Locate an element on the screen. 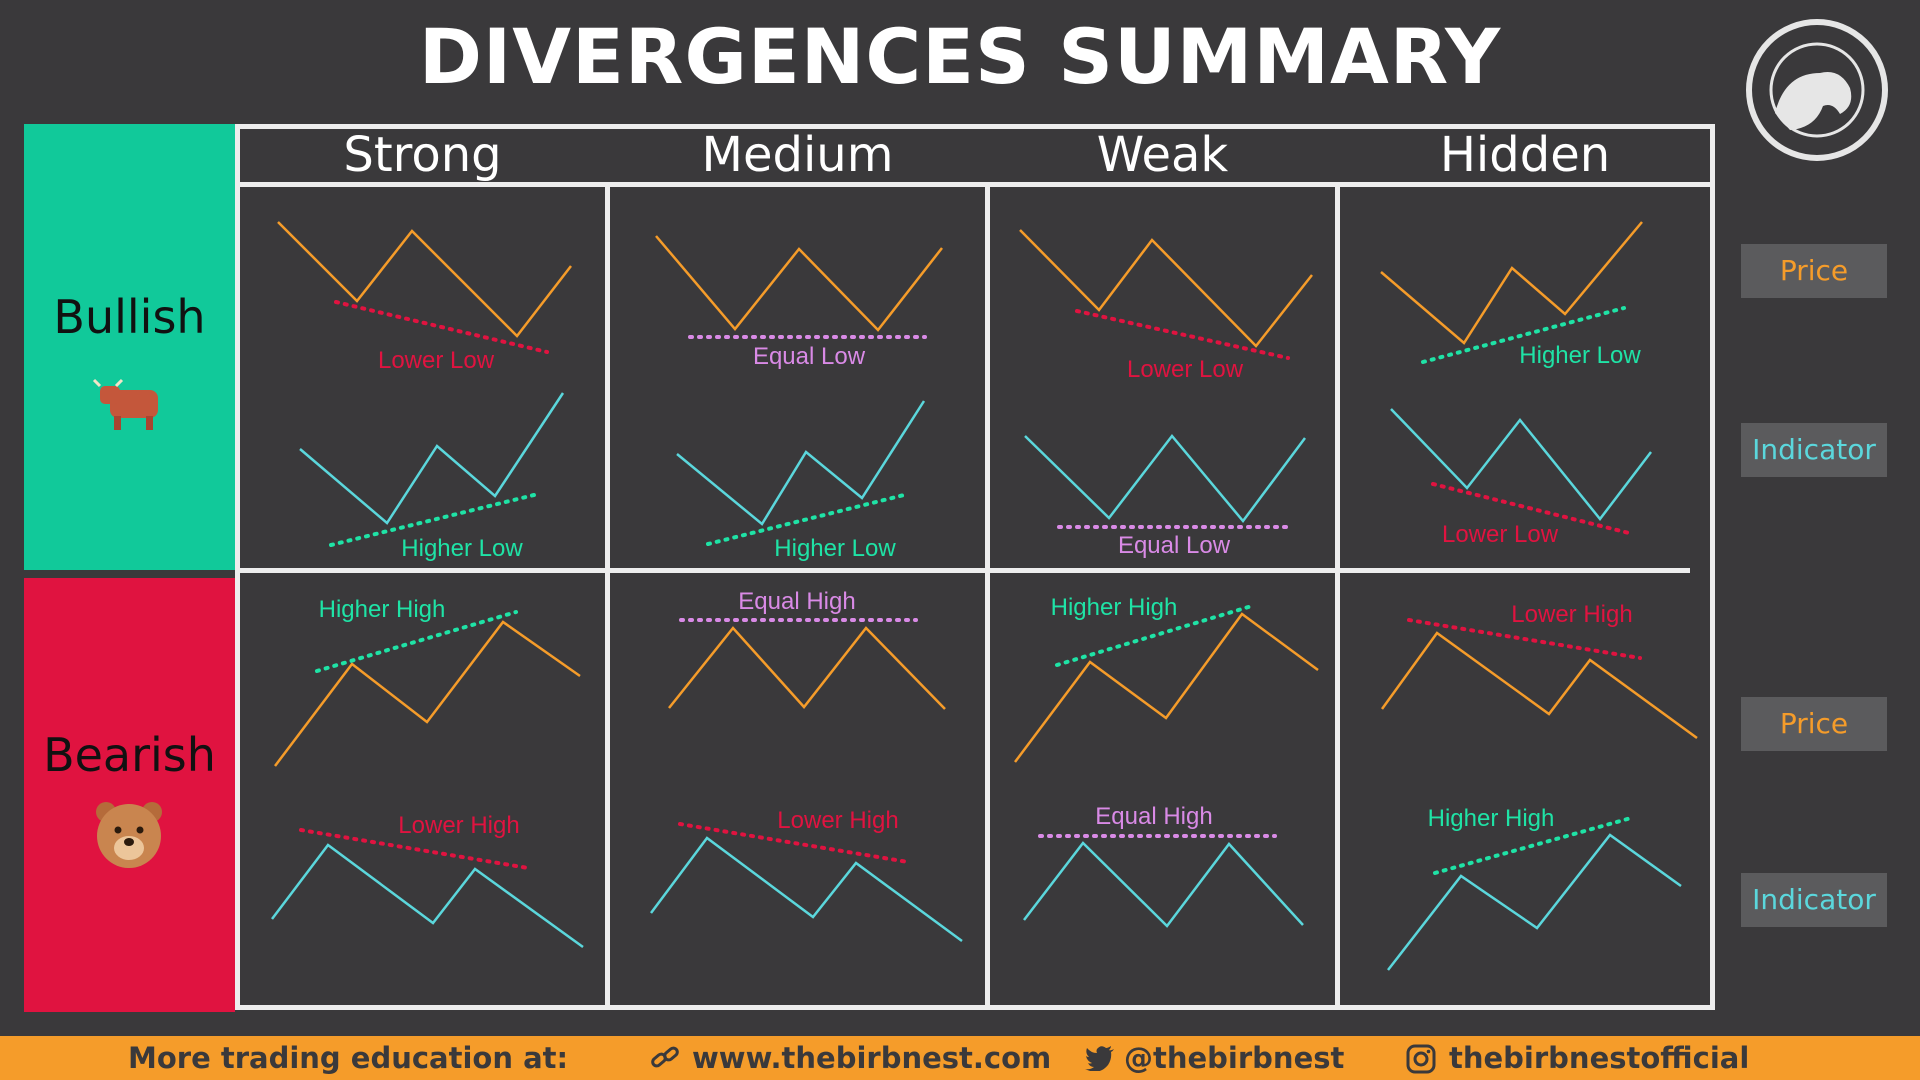 The width and height of the screenshot is (1920, 1080). birb-nest-logo is located at coordinates (1817, 90).